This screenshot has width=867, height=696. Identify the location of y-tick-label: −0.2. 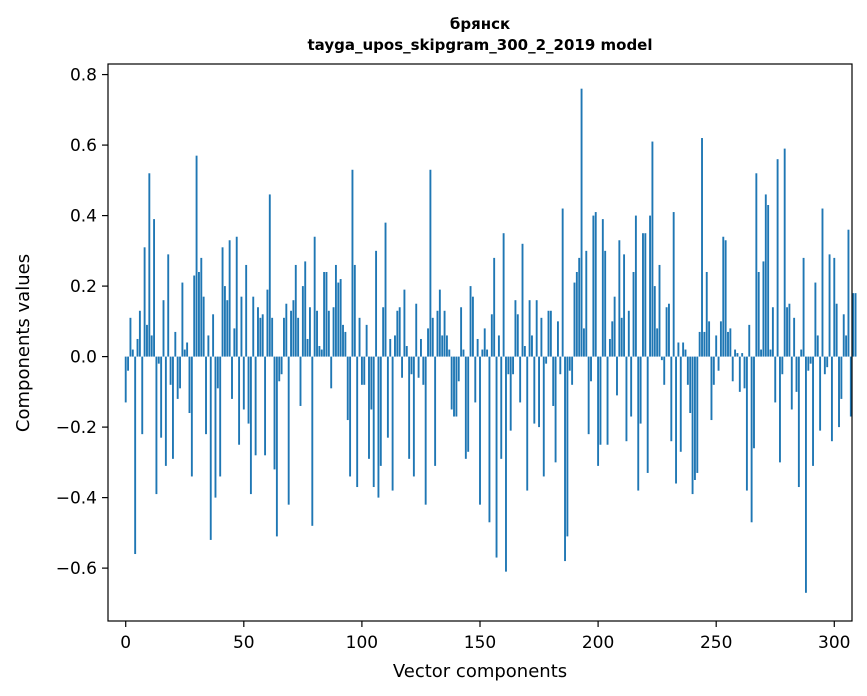
(76, 428).